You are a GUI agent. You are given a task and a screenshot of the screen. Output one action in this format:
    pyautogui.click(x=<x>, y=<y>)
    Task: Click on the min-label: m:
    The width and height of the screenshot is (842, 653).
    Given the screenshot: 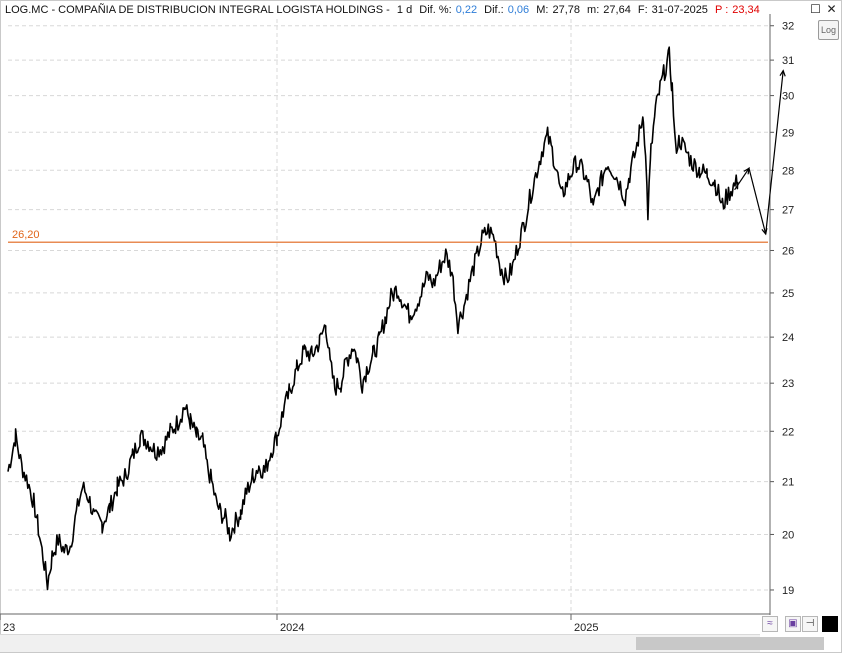 What is the action you would take?
    pyautogui.click(x=593, y=10)
    